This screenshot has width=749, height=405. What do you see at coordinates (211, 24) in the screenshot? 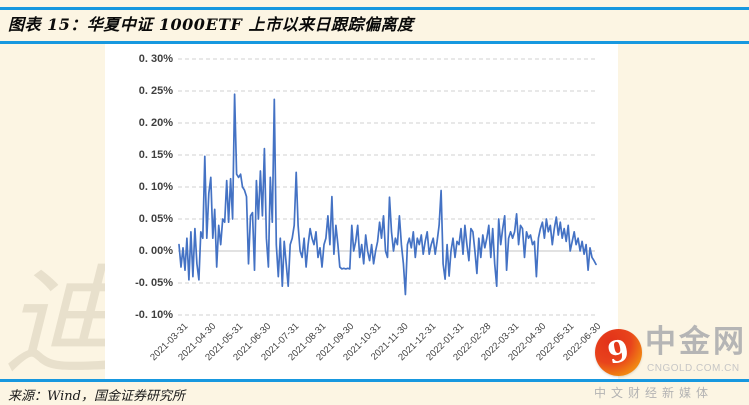
I see `figure-title: 图表 15：华夏中证 1000ETF 上市以来日跟踪偏离度` at bounding box center [211, 24].